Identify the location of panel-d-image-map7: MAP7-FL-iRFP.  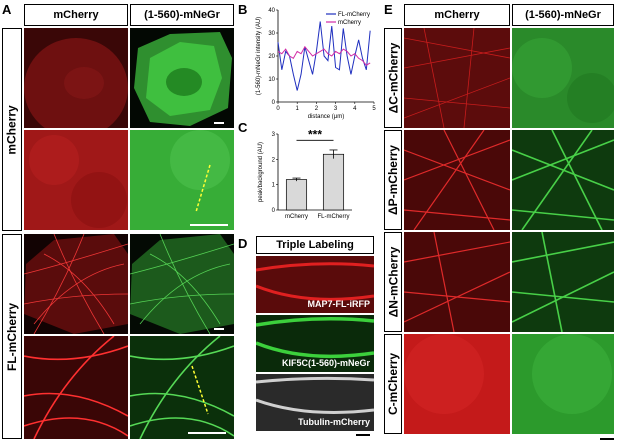
(315, 284).